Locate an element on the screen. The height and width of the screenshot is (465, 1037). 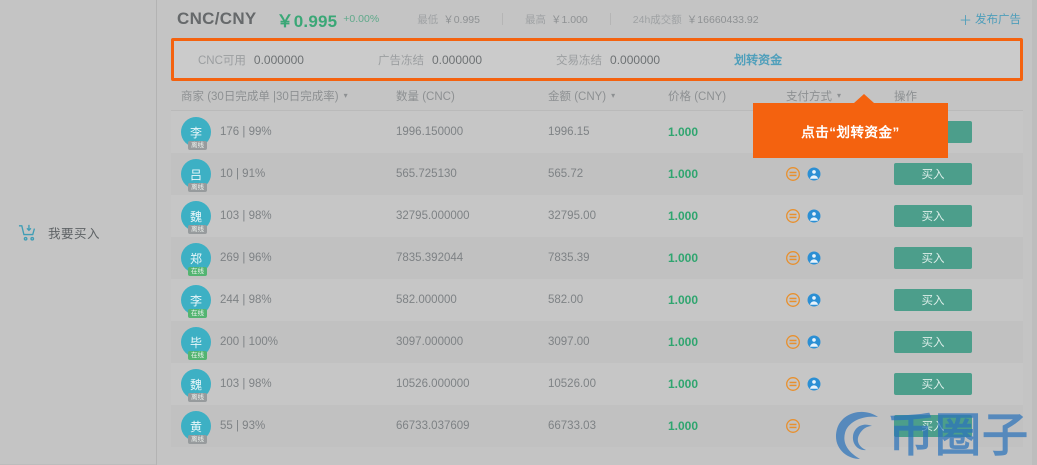
balance-label: 广告冻结 is located at coordinates (400, 60).